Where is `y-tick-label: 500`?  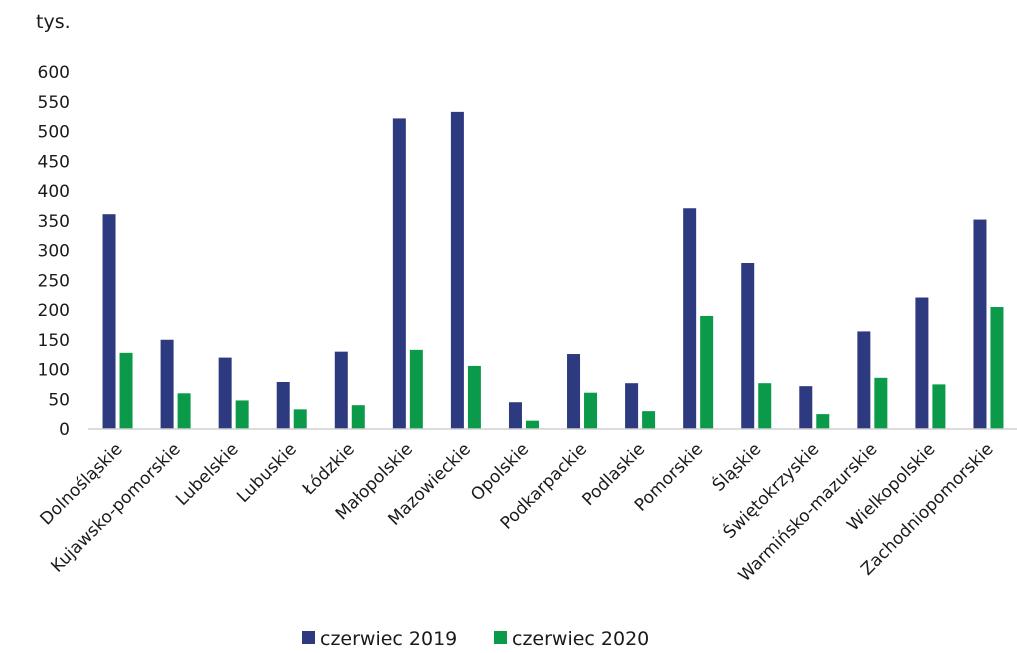
y-tick-label: 500 is located at coordinates (54, 133).